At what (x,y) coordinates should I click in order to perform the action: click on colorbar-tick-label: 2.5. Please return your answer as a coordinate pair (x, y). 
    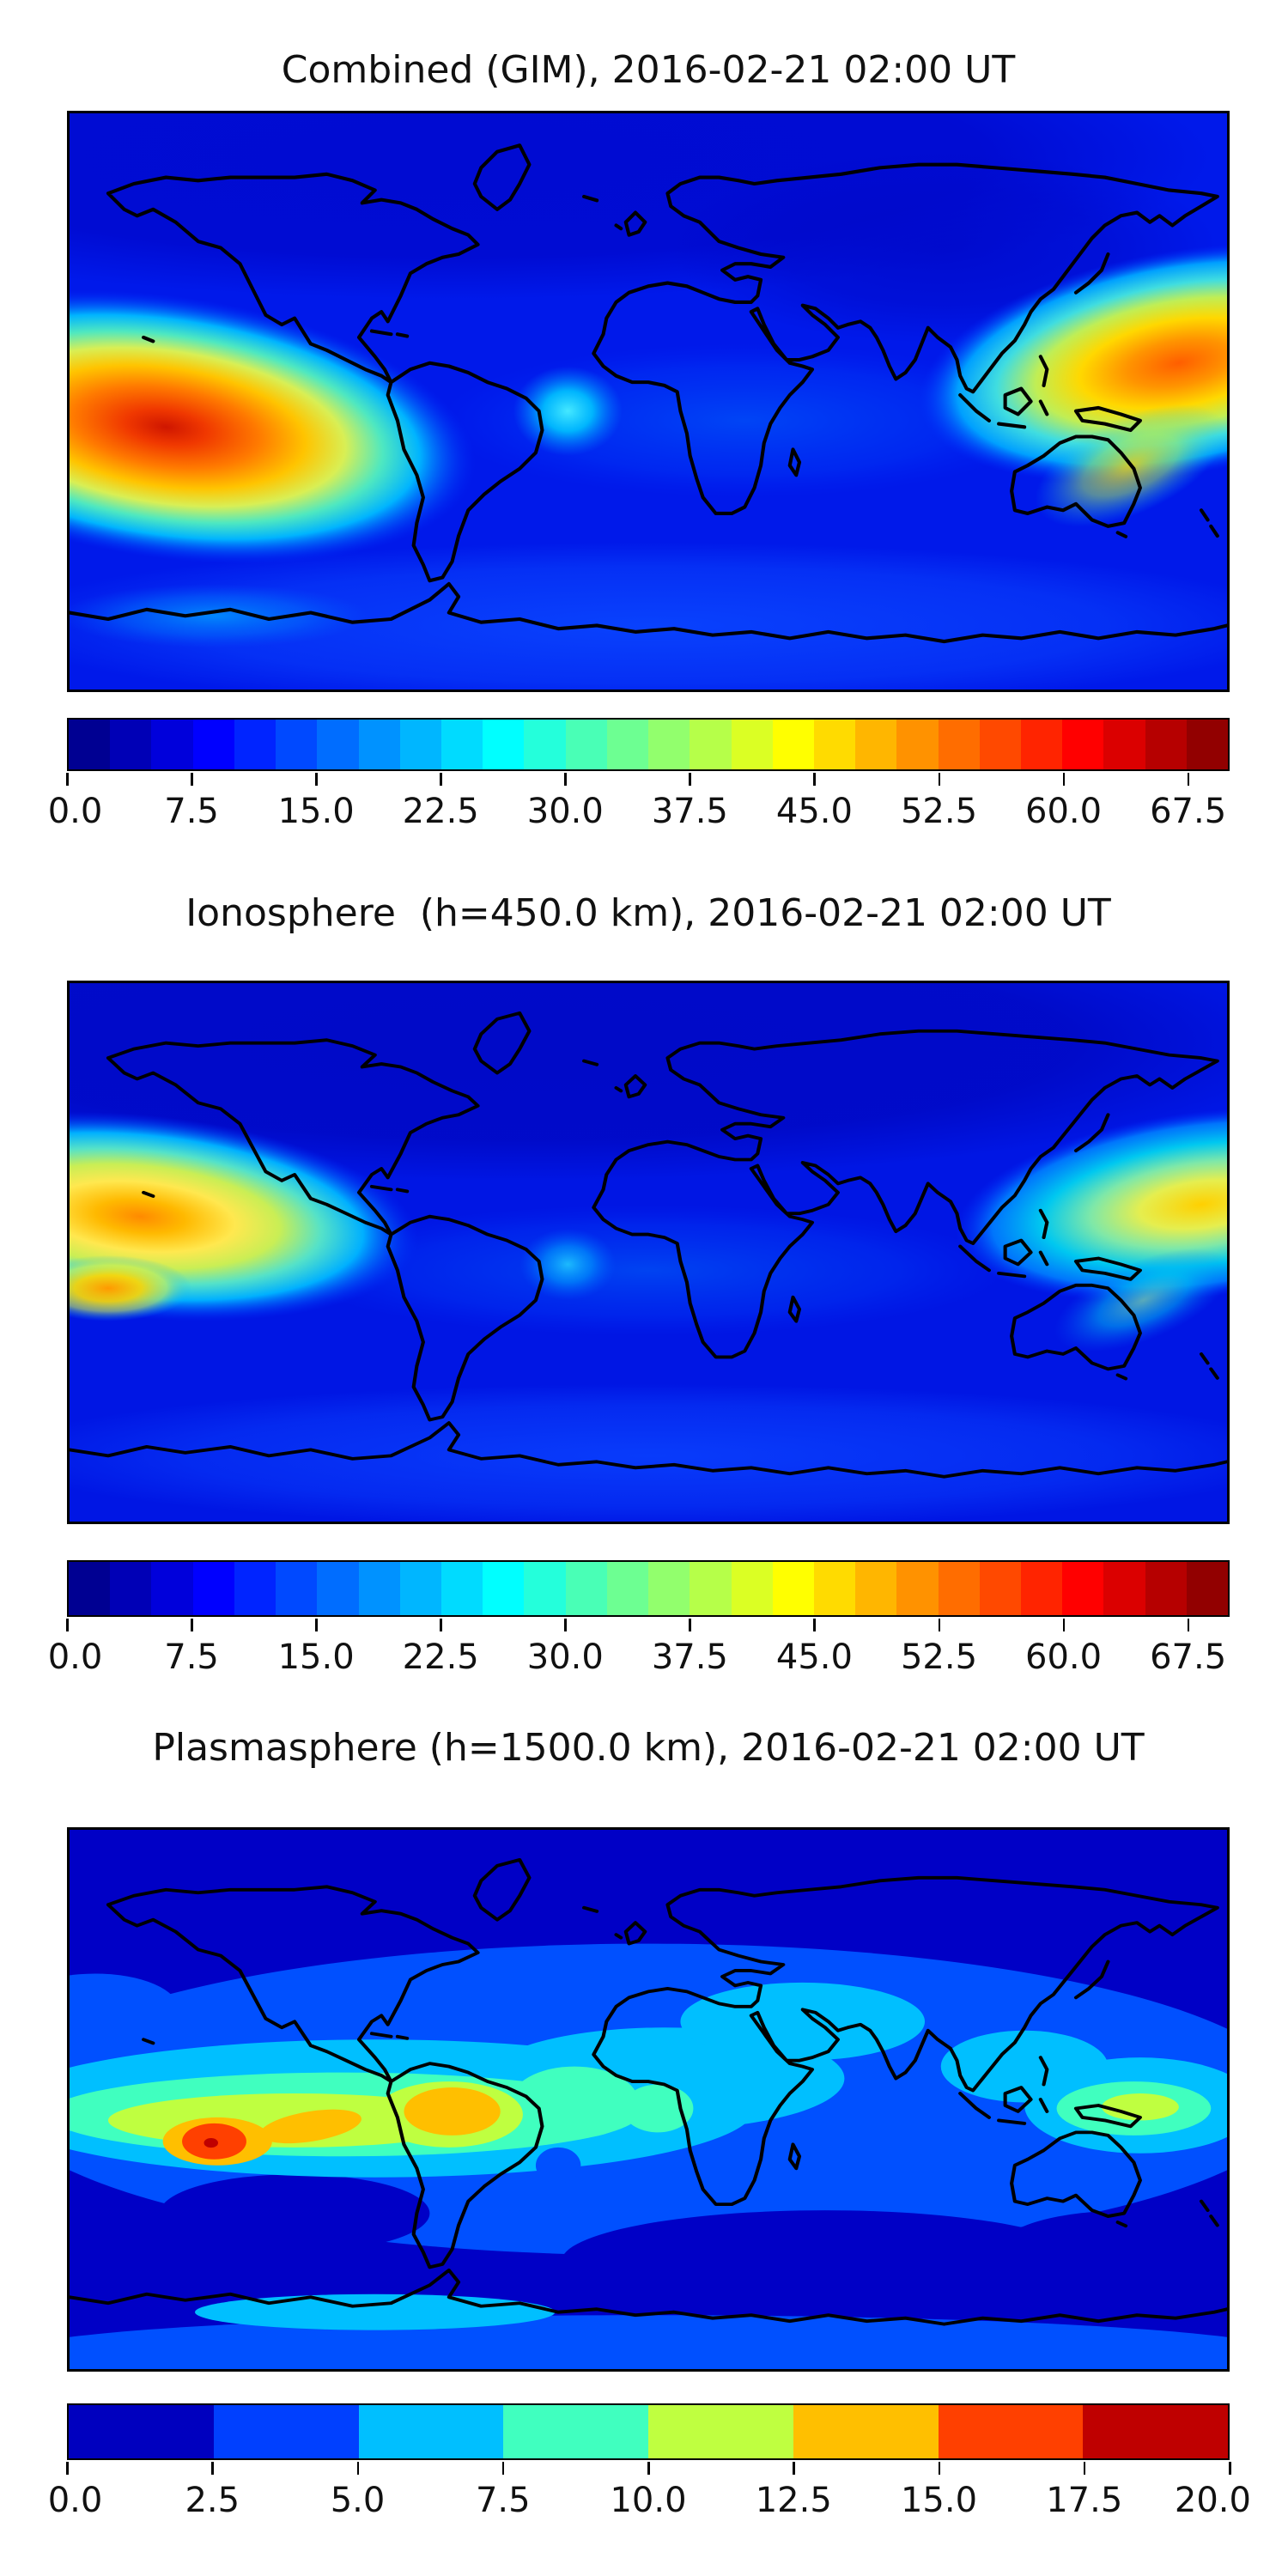
    Looking at the image, I should click on (213, 2500).